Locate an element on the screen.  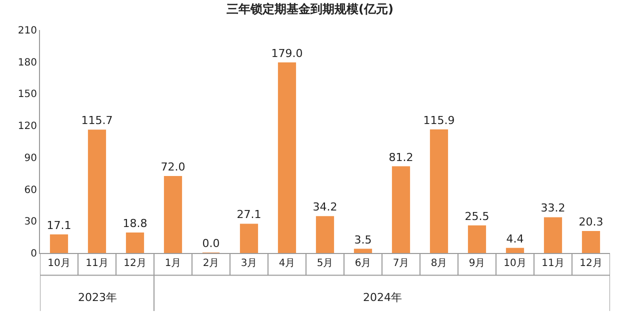
data-label: 179.0 is located at coordinates (287, 53).